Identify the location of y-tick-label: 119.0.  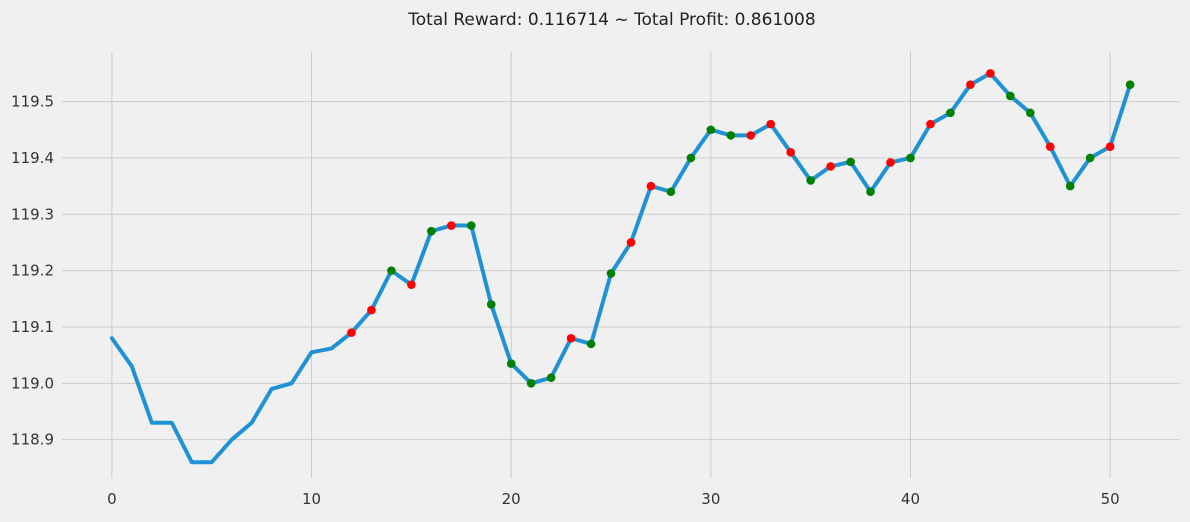
(32, 383).